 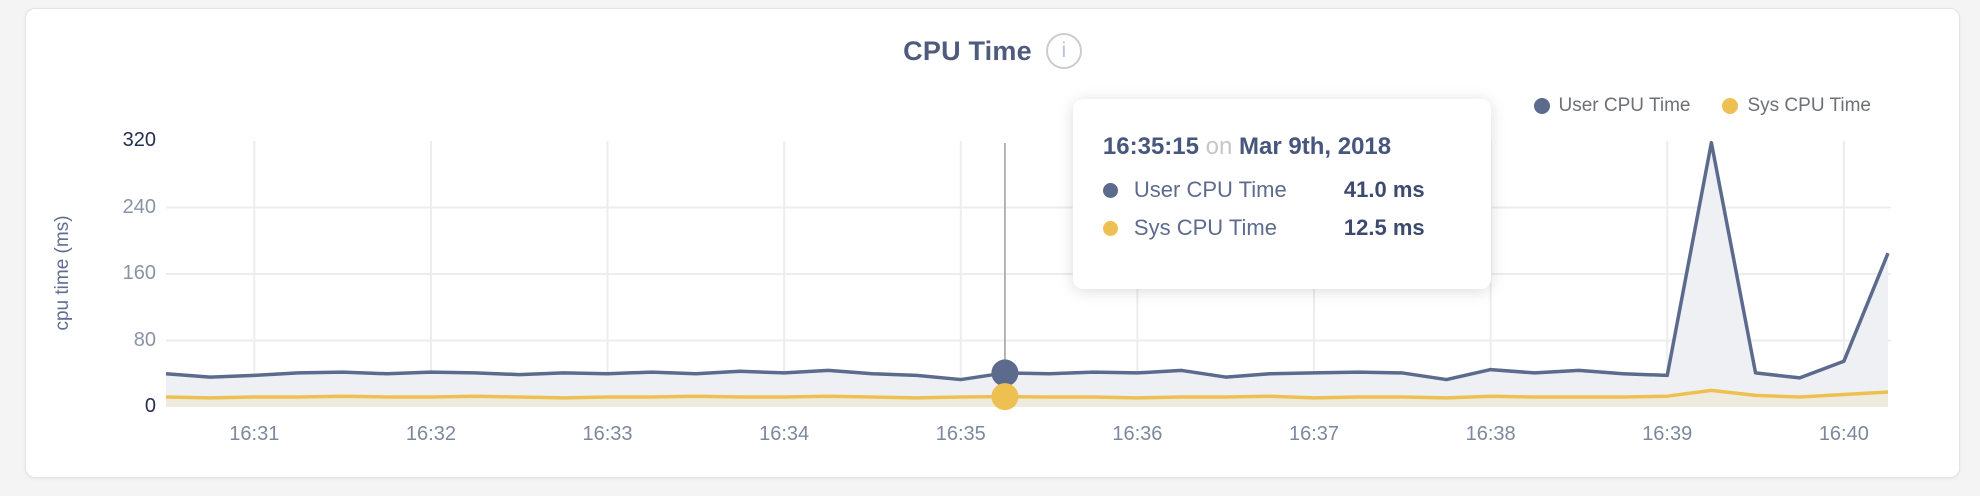 I want to click on sys-cpu-area, so click(x=1027, y=398).